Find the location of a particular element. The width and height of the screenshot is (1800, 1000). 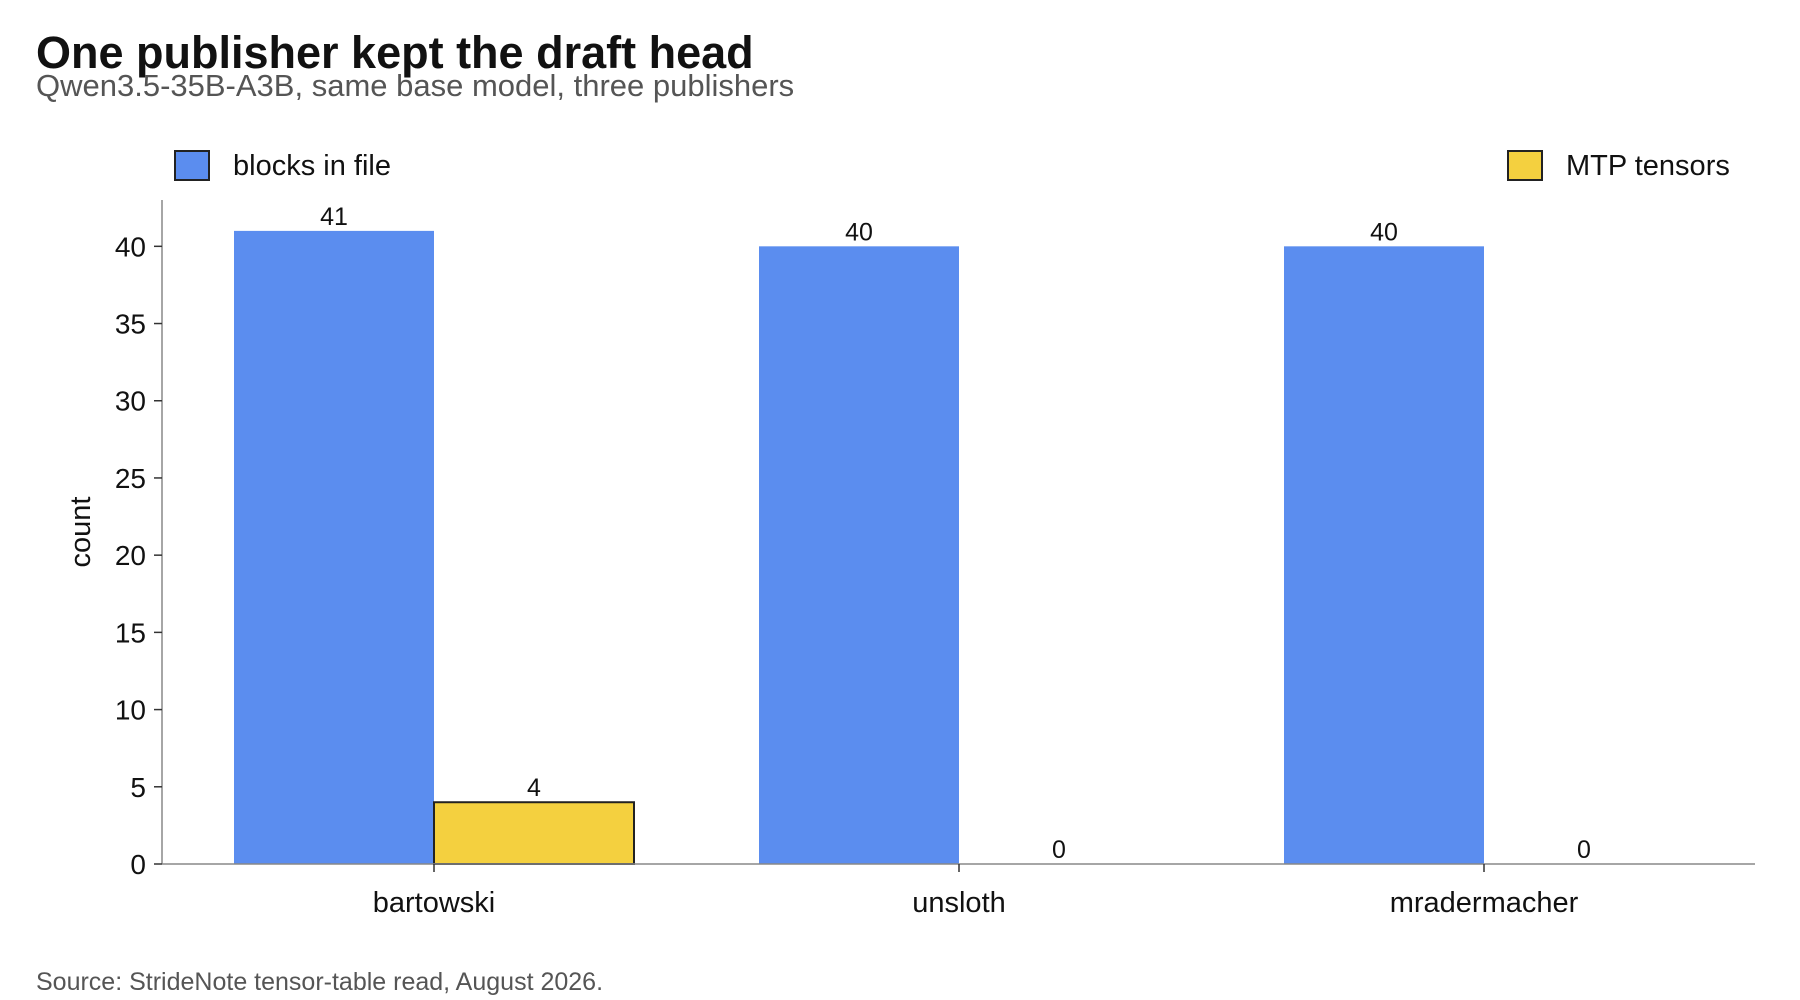

legend-label-mtp-tensors: MTP tensors is located at coordinates (1648, 166).